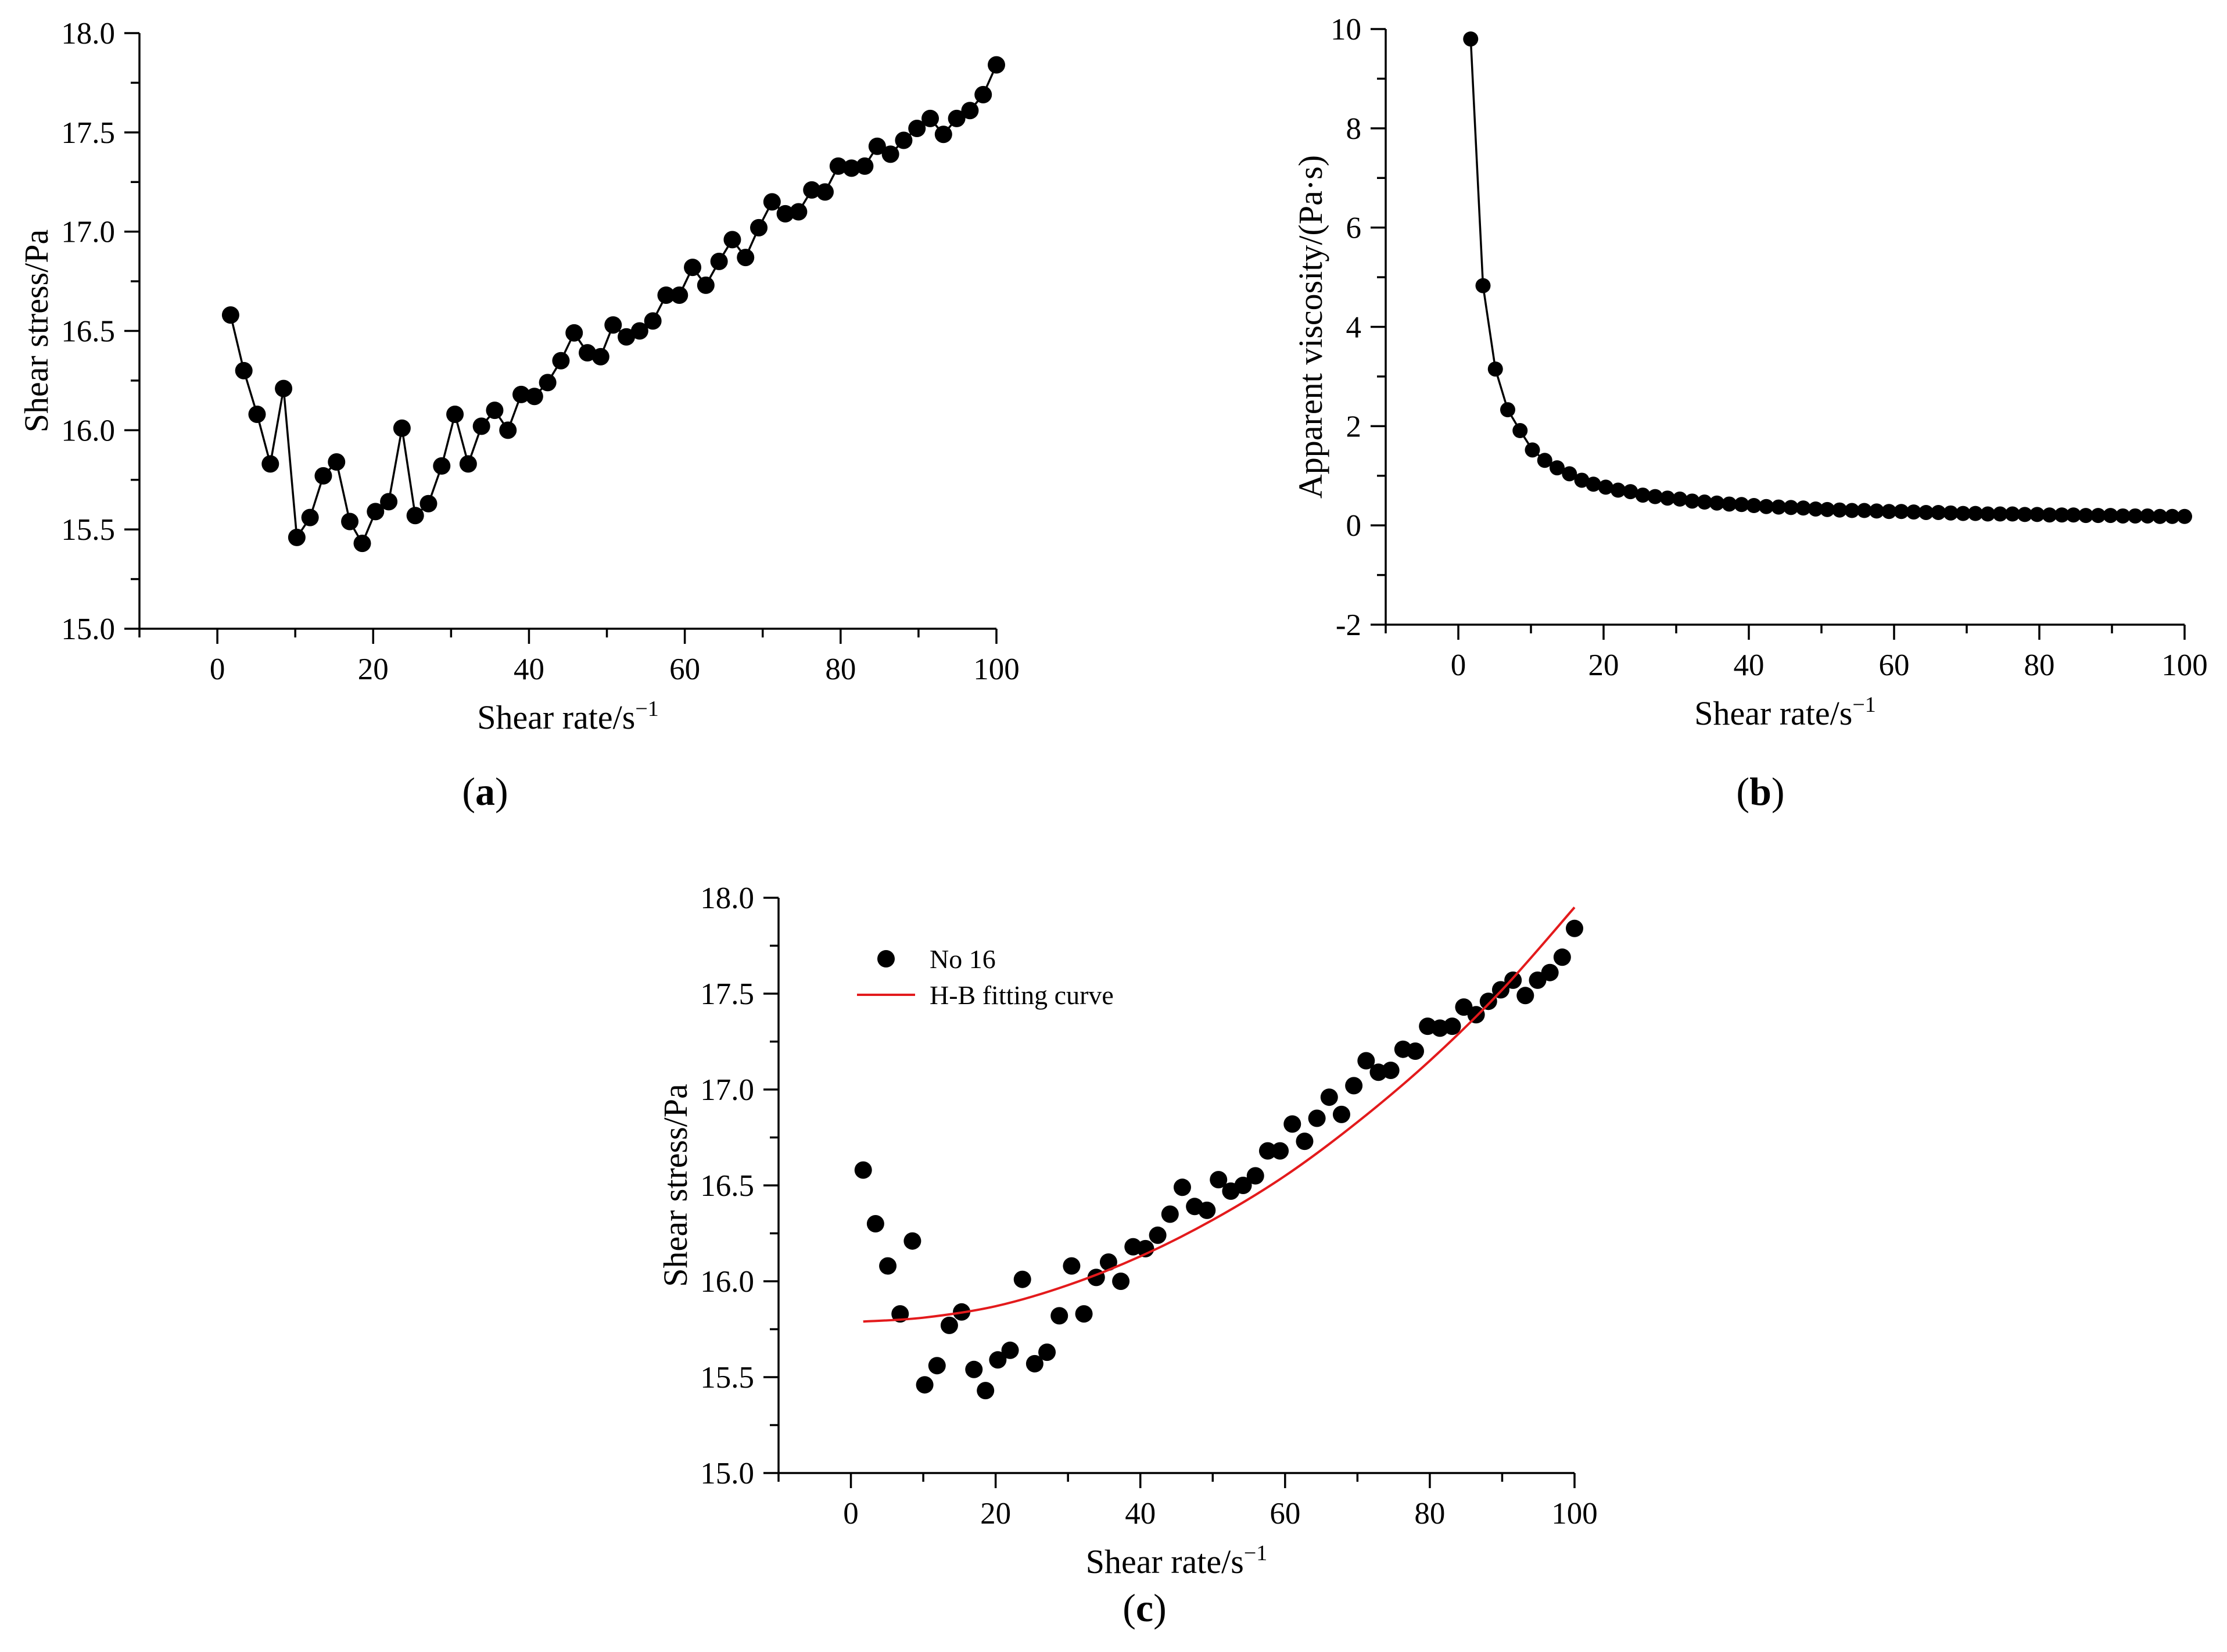 The width and height of the screenshot is (2227, 1652). Describe the element at coordinates (1022, 995) in the screenshot. I see `legend-label: H-B fitting curve` at that location.